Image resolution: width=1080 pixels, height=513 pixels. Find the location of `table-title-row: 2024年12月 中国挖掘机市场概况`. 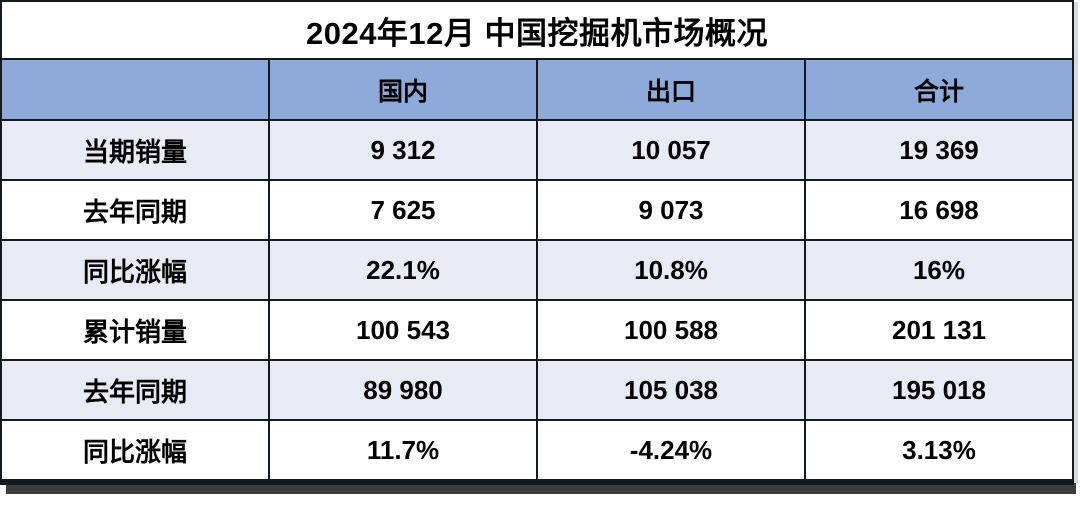

table-title-row: 2024年12月 中国挖掘机市场概况 is located at coordinates (537, 30).